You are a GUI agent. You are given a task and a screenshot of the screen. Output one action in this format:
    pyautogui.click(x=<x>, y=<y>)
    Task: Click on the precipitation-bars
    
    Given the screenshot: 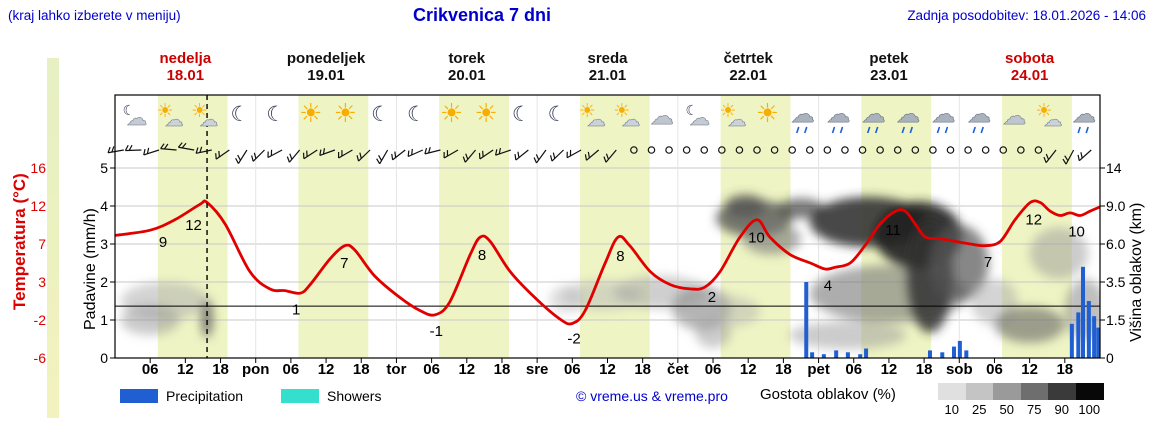 What is the action you would take?
    pyautogui.click(x=952, y=312)
    